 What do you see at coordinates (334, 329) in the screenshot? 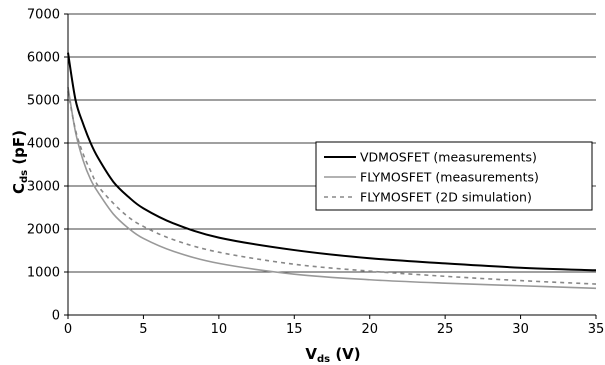
I see `x-tick-labels: 0 5 10 15 20 25 30 35` at bounding box center [334, 329].